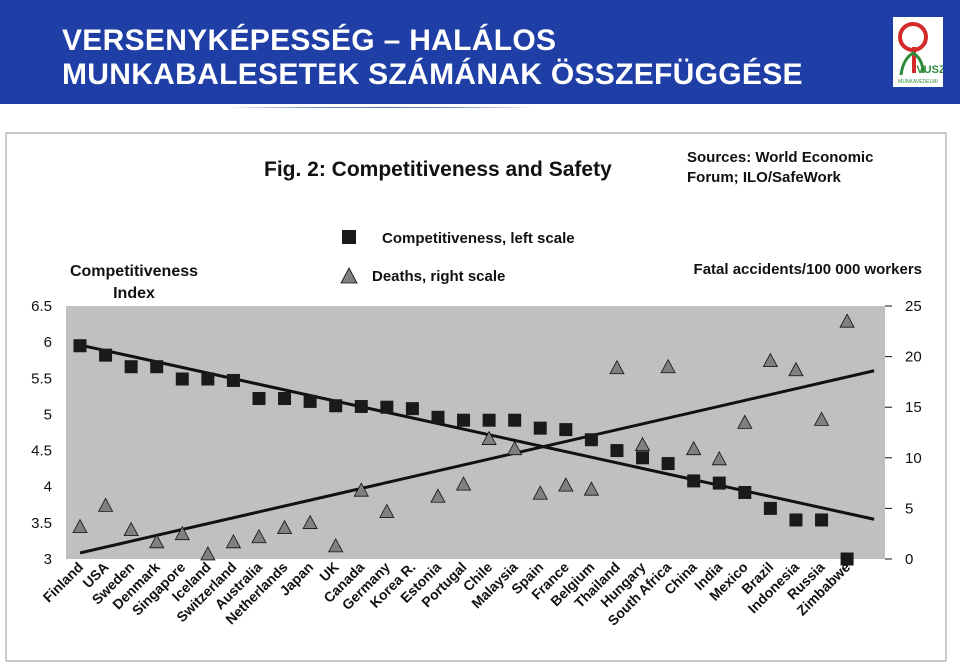  I want to click on legend-competitiveness-label: Competitiveness, left scale, so click(478, 238).